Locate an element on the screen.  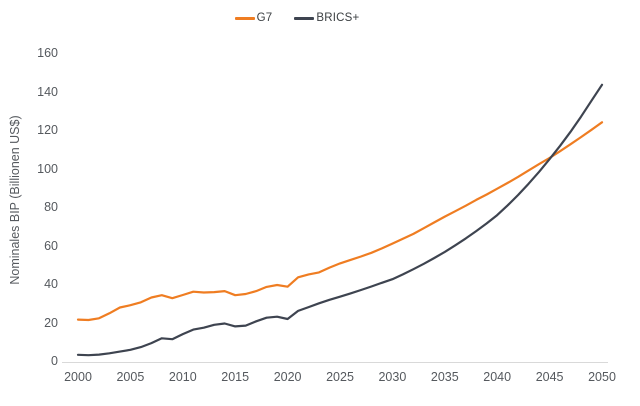
legend-swatch-g7-icon is located at coordinates (244, 18).